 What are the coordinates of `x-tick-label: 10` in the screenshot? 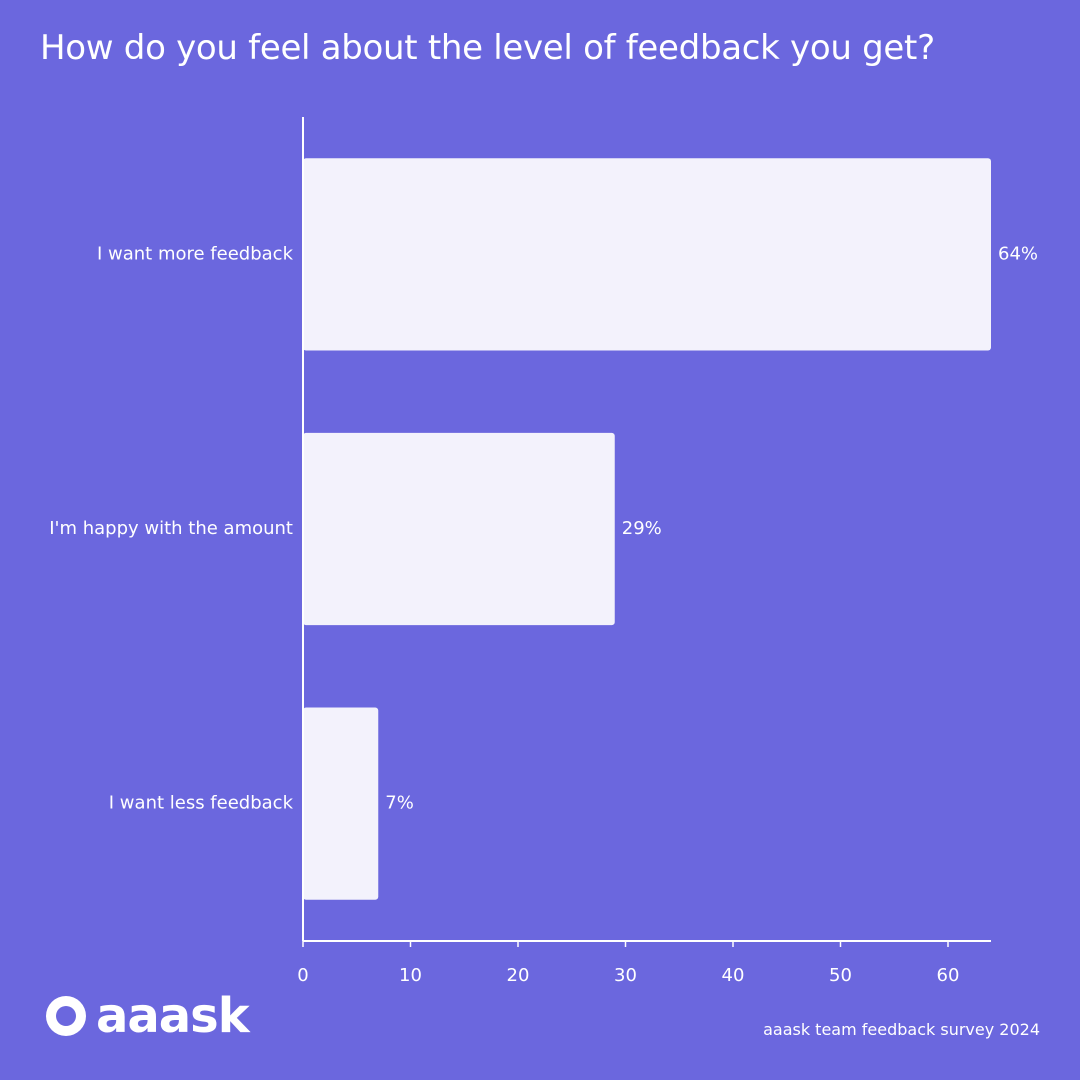 It's located at (410, 975).